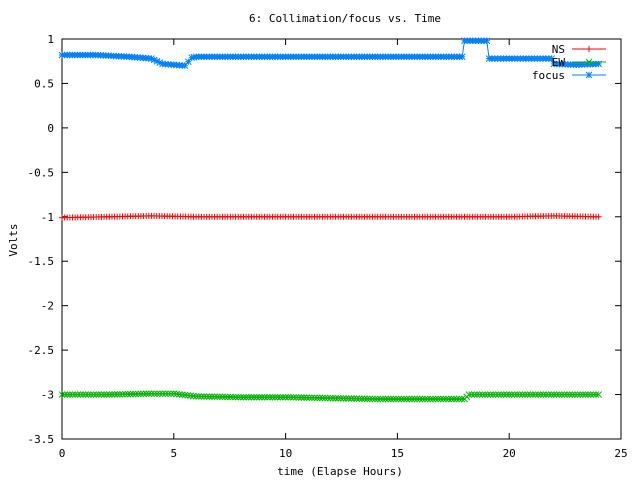 The width and height of the screenshot is (640, 480). What do you see at coordinates (620, 453) in the screenshot?
I see `x-tick-label: 25` at bounding box center [620, 453].